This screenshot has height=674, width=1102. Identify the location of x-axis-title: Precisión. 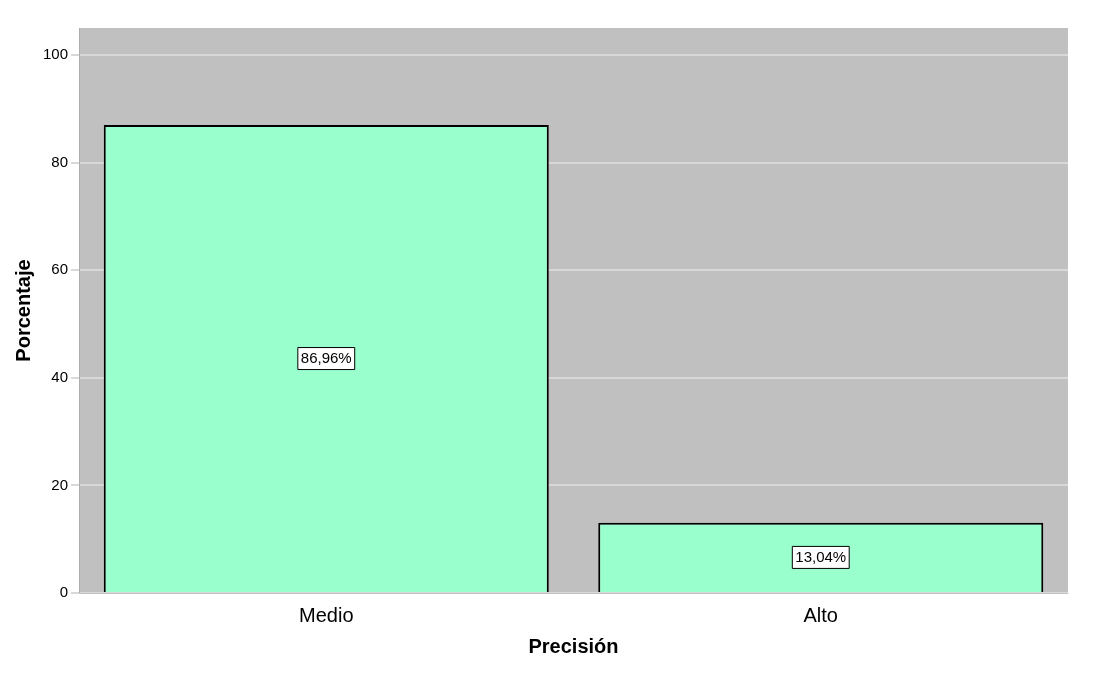
(573, 645).